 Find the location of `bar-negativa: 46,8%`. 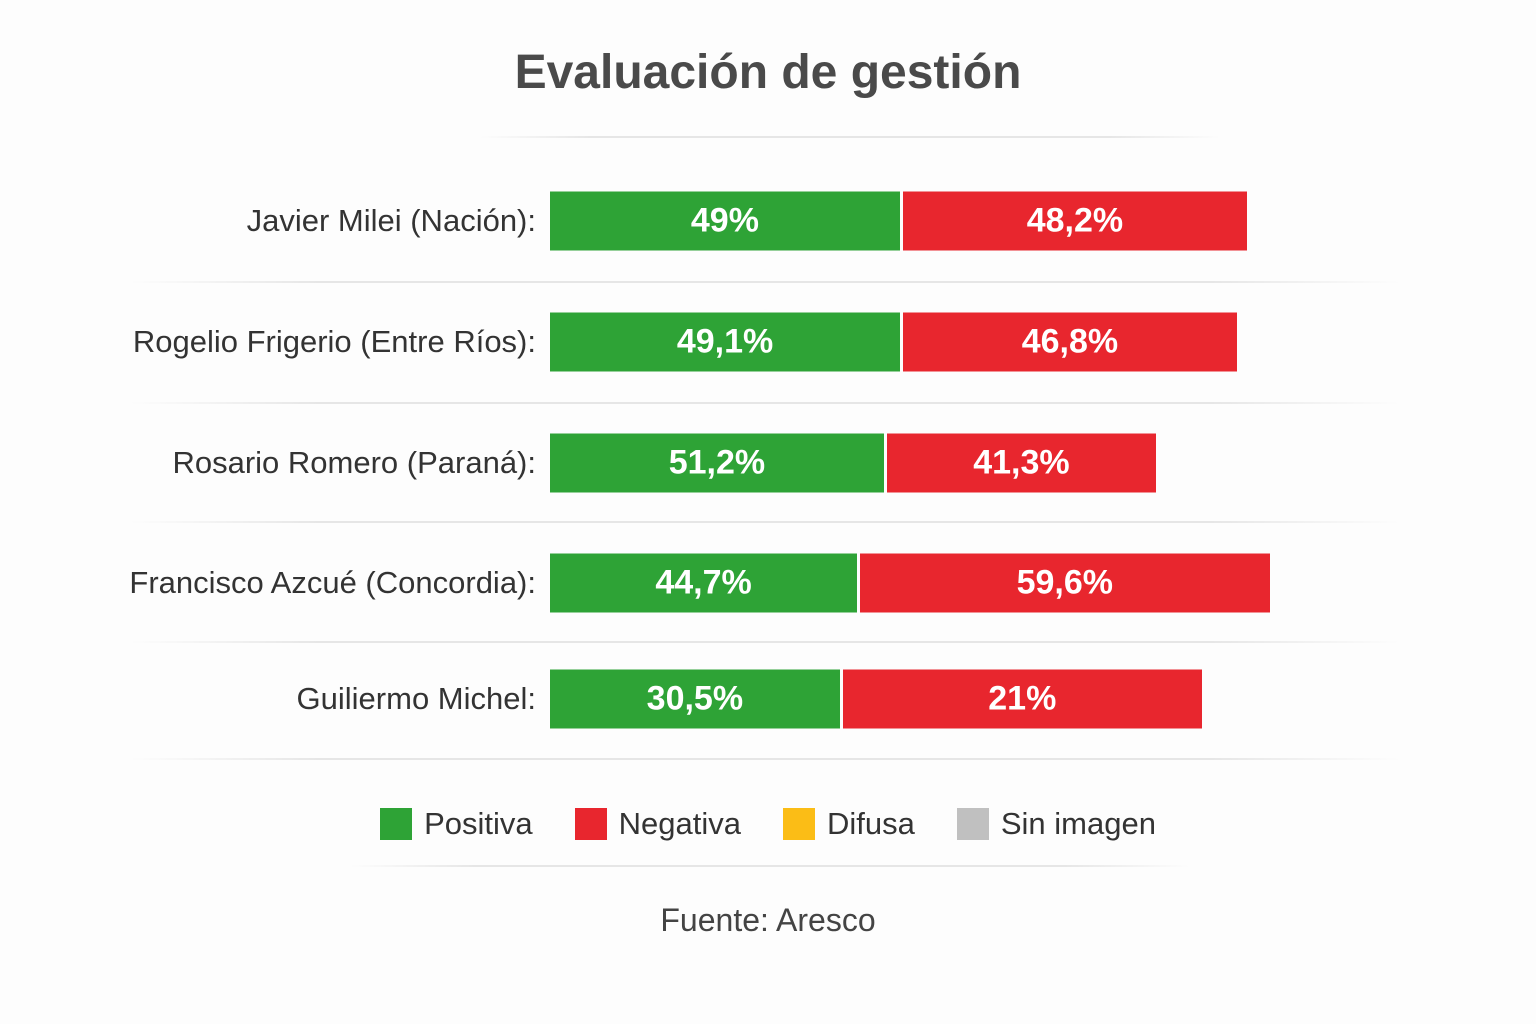

bar-negativa: 46,8% is located at coordinates (1070, 342).